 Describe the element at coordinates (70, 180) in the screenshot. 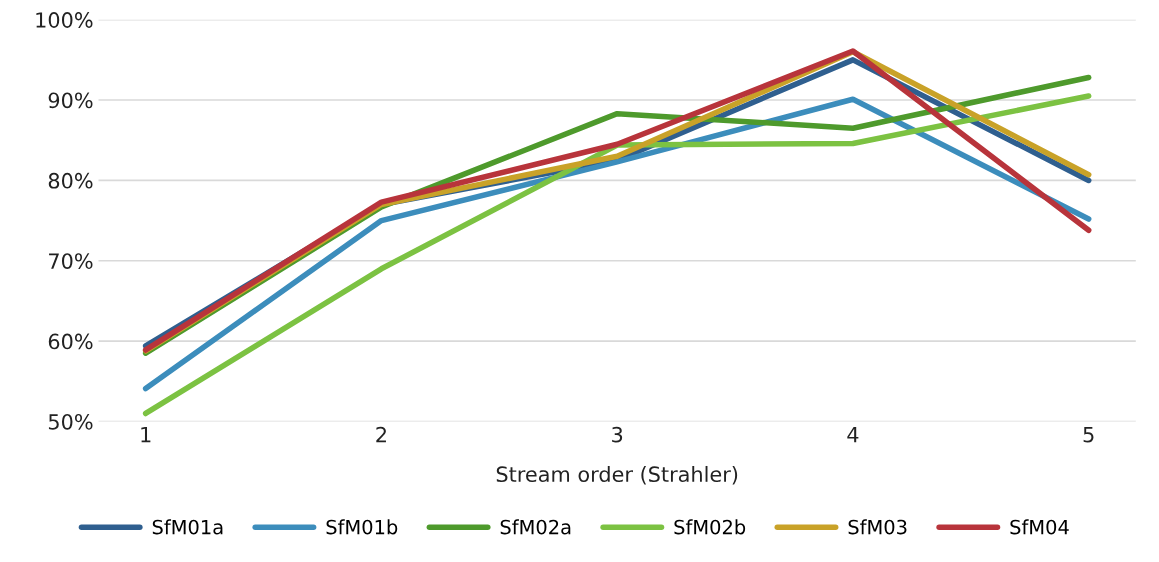

I see `y-tick-label: 80%` at that location.